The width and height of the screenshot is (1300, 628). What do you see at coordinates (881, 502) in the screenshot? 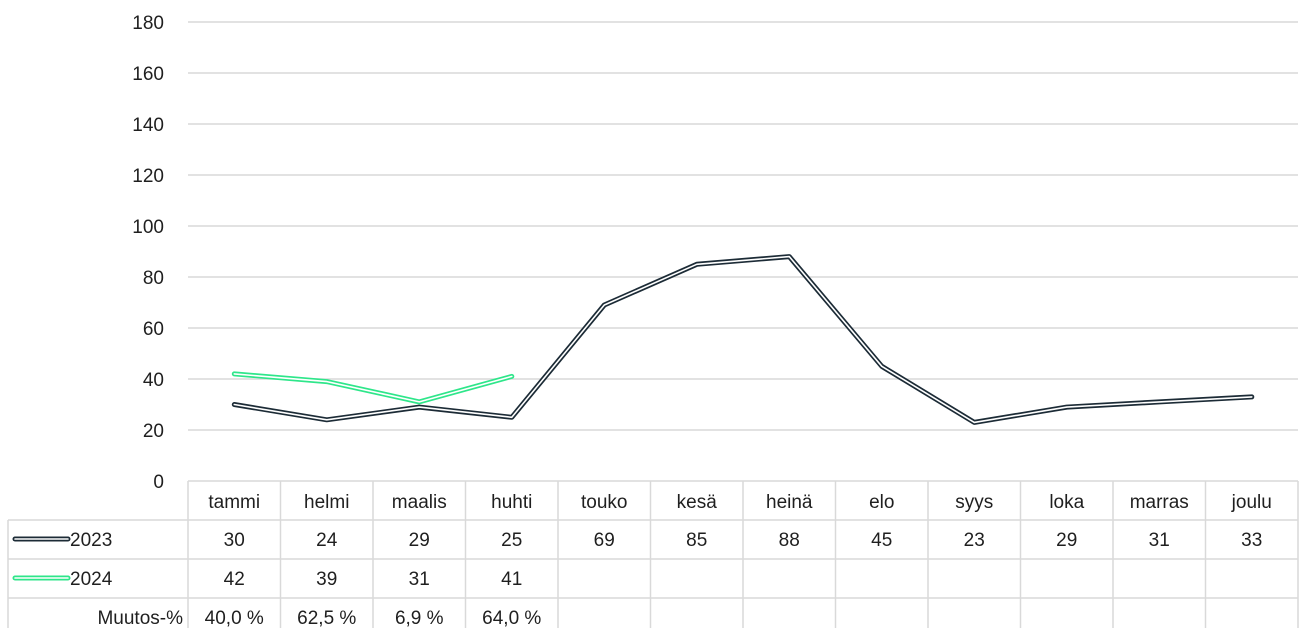
I see `category-label: elo` at bounding box center [881, 502].